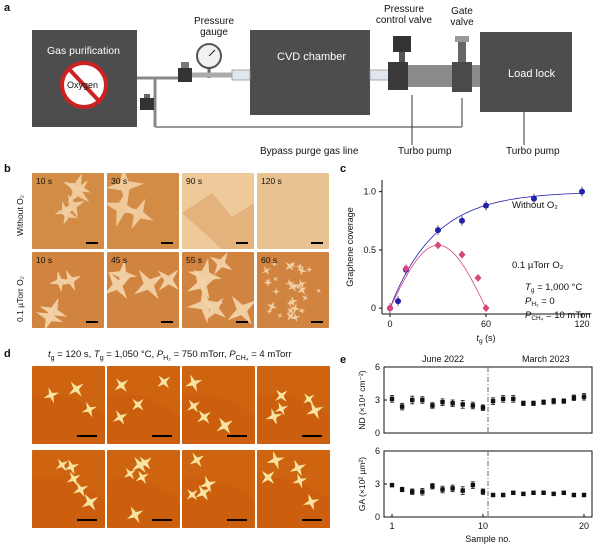 The image size is (603, 547). What do you see at coordinates (44, 181) in the screenshot?
I see `time-label: 10 s` at bounding box center [44, 181].